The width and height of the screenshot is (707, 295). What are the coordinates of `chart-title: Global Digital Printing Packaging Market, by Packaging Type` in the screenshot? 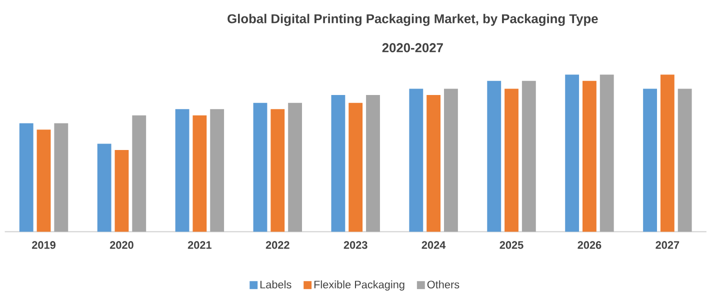 It's located at (413, 20).